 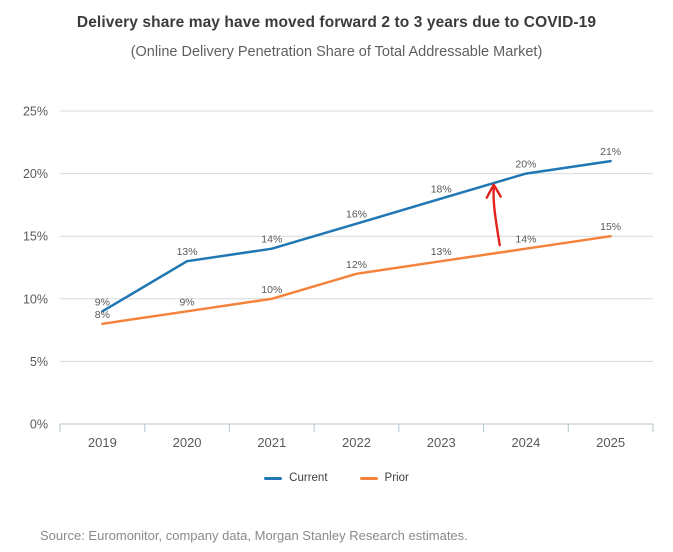 I want to click on x-tick-label: 2021, so click(x=271, y=442).